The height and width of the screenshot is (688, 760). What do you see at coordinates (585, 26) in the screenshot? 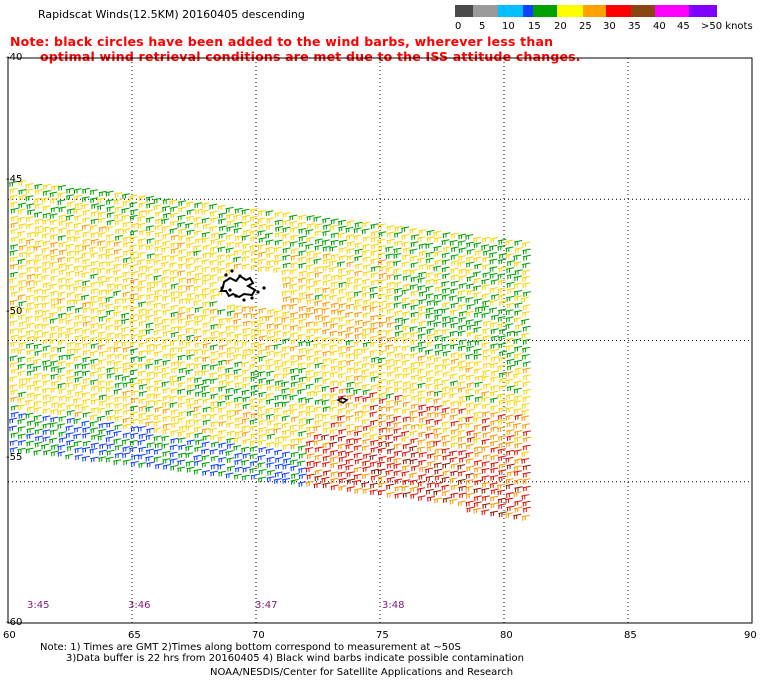
I see `scale-label-25: 25` at bounding box center [585, 26].